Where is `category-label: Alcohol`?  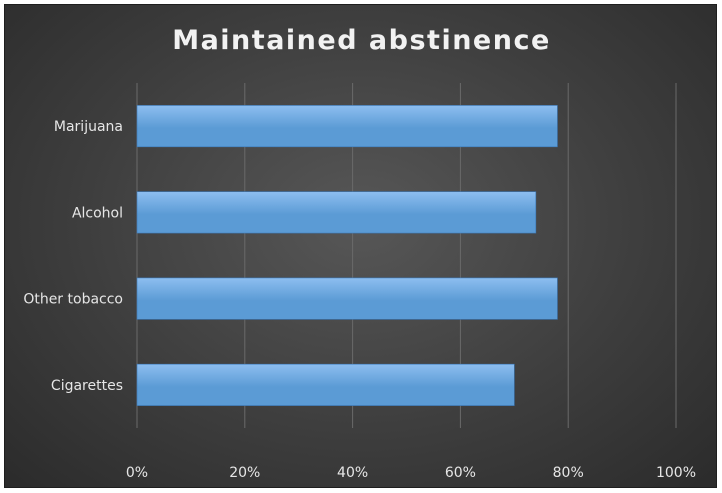 category-label: Alcohol is located at coordinates (97, 213).